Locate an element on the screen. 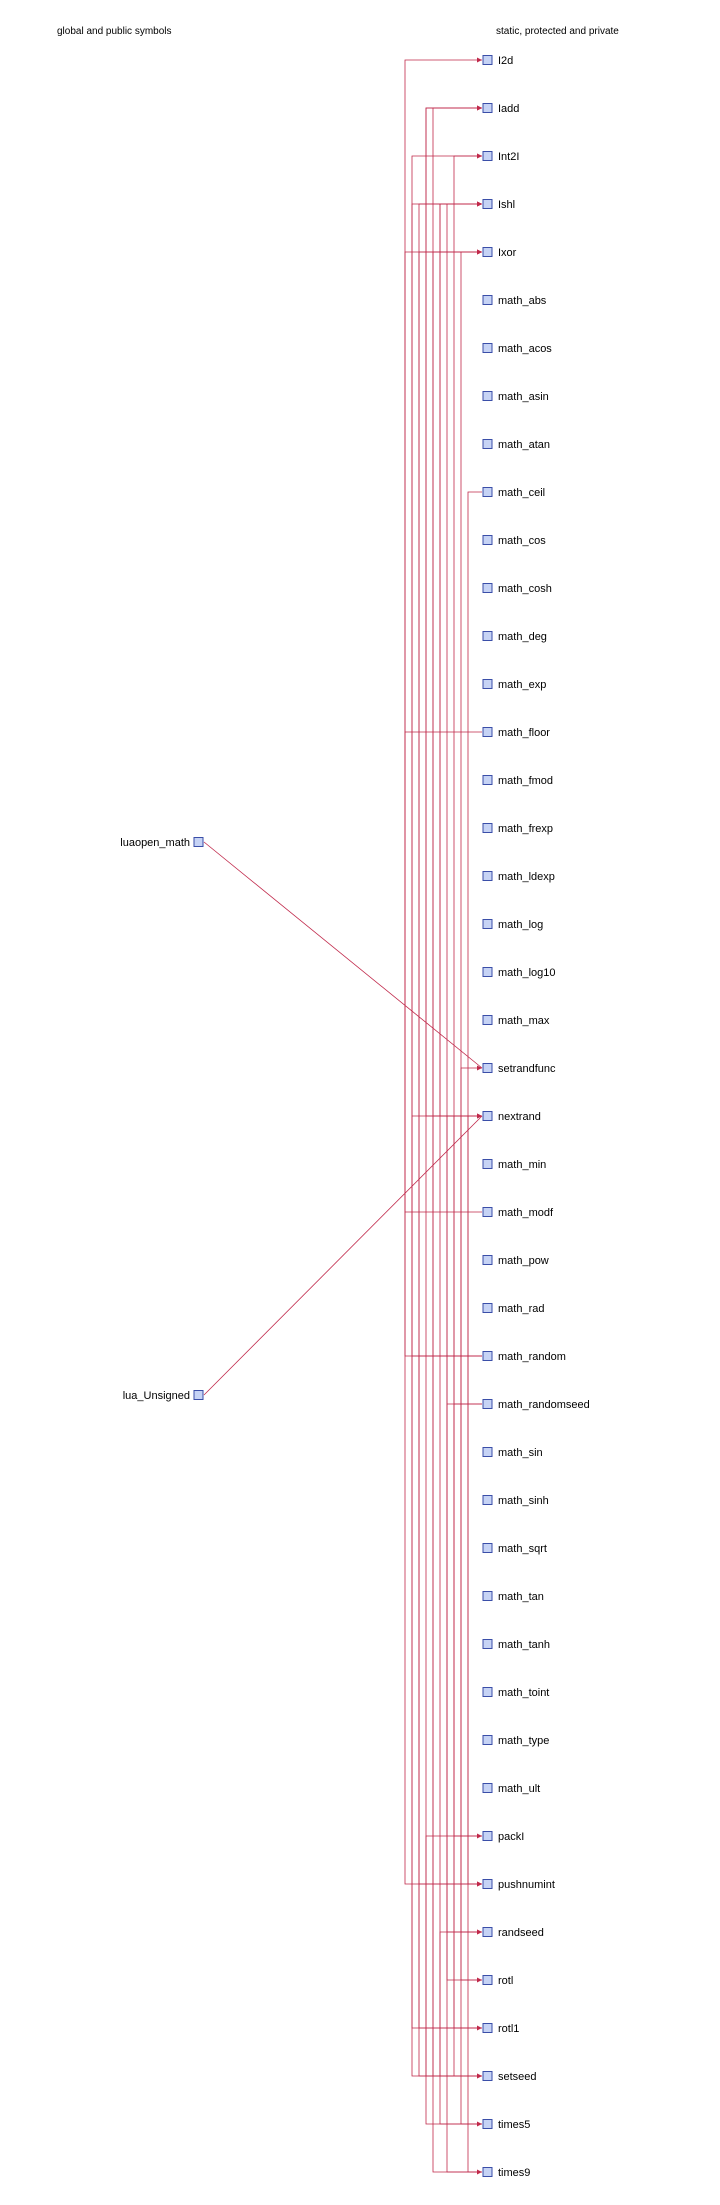 This screenshot has width=720, height=2205. node-math_frexp: math_frexp is located at coordinates (517, 829).